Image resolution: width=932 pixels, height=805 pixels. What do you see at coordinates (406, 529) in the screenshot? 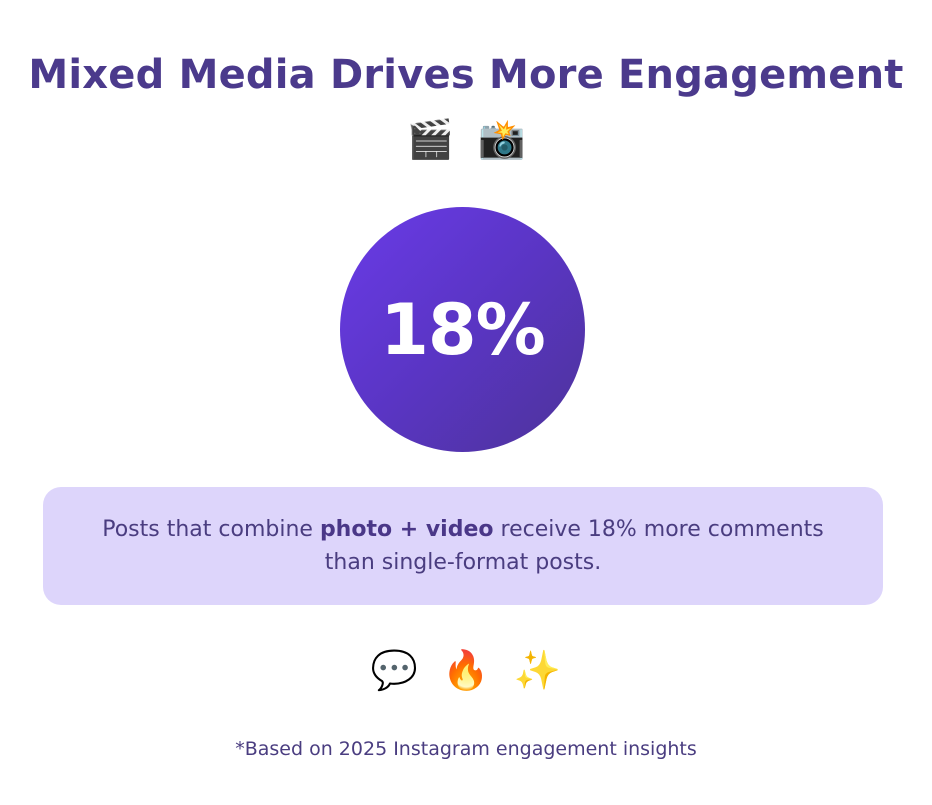
I see `insight-highlight: photo + video` at bounding box center [406, 529].